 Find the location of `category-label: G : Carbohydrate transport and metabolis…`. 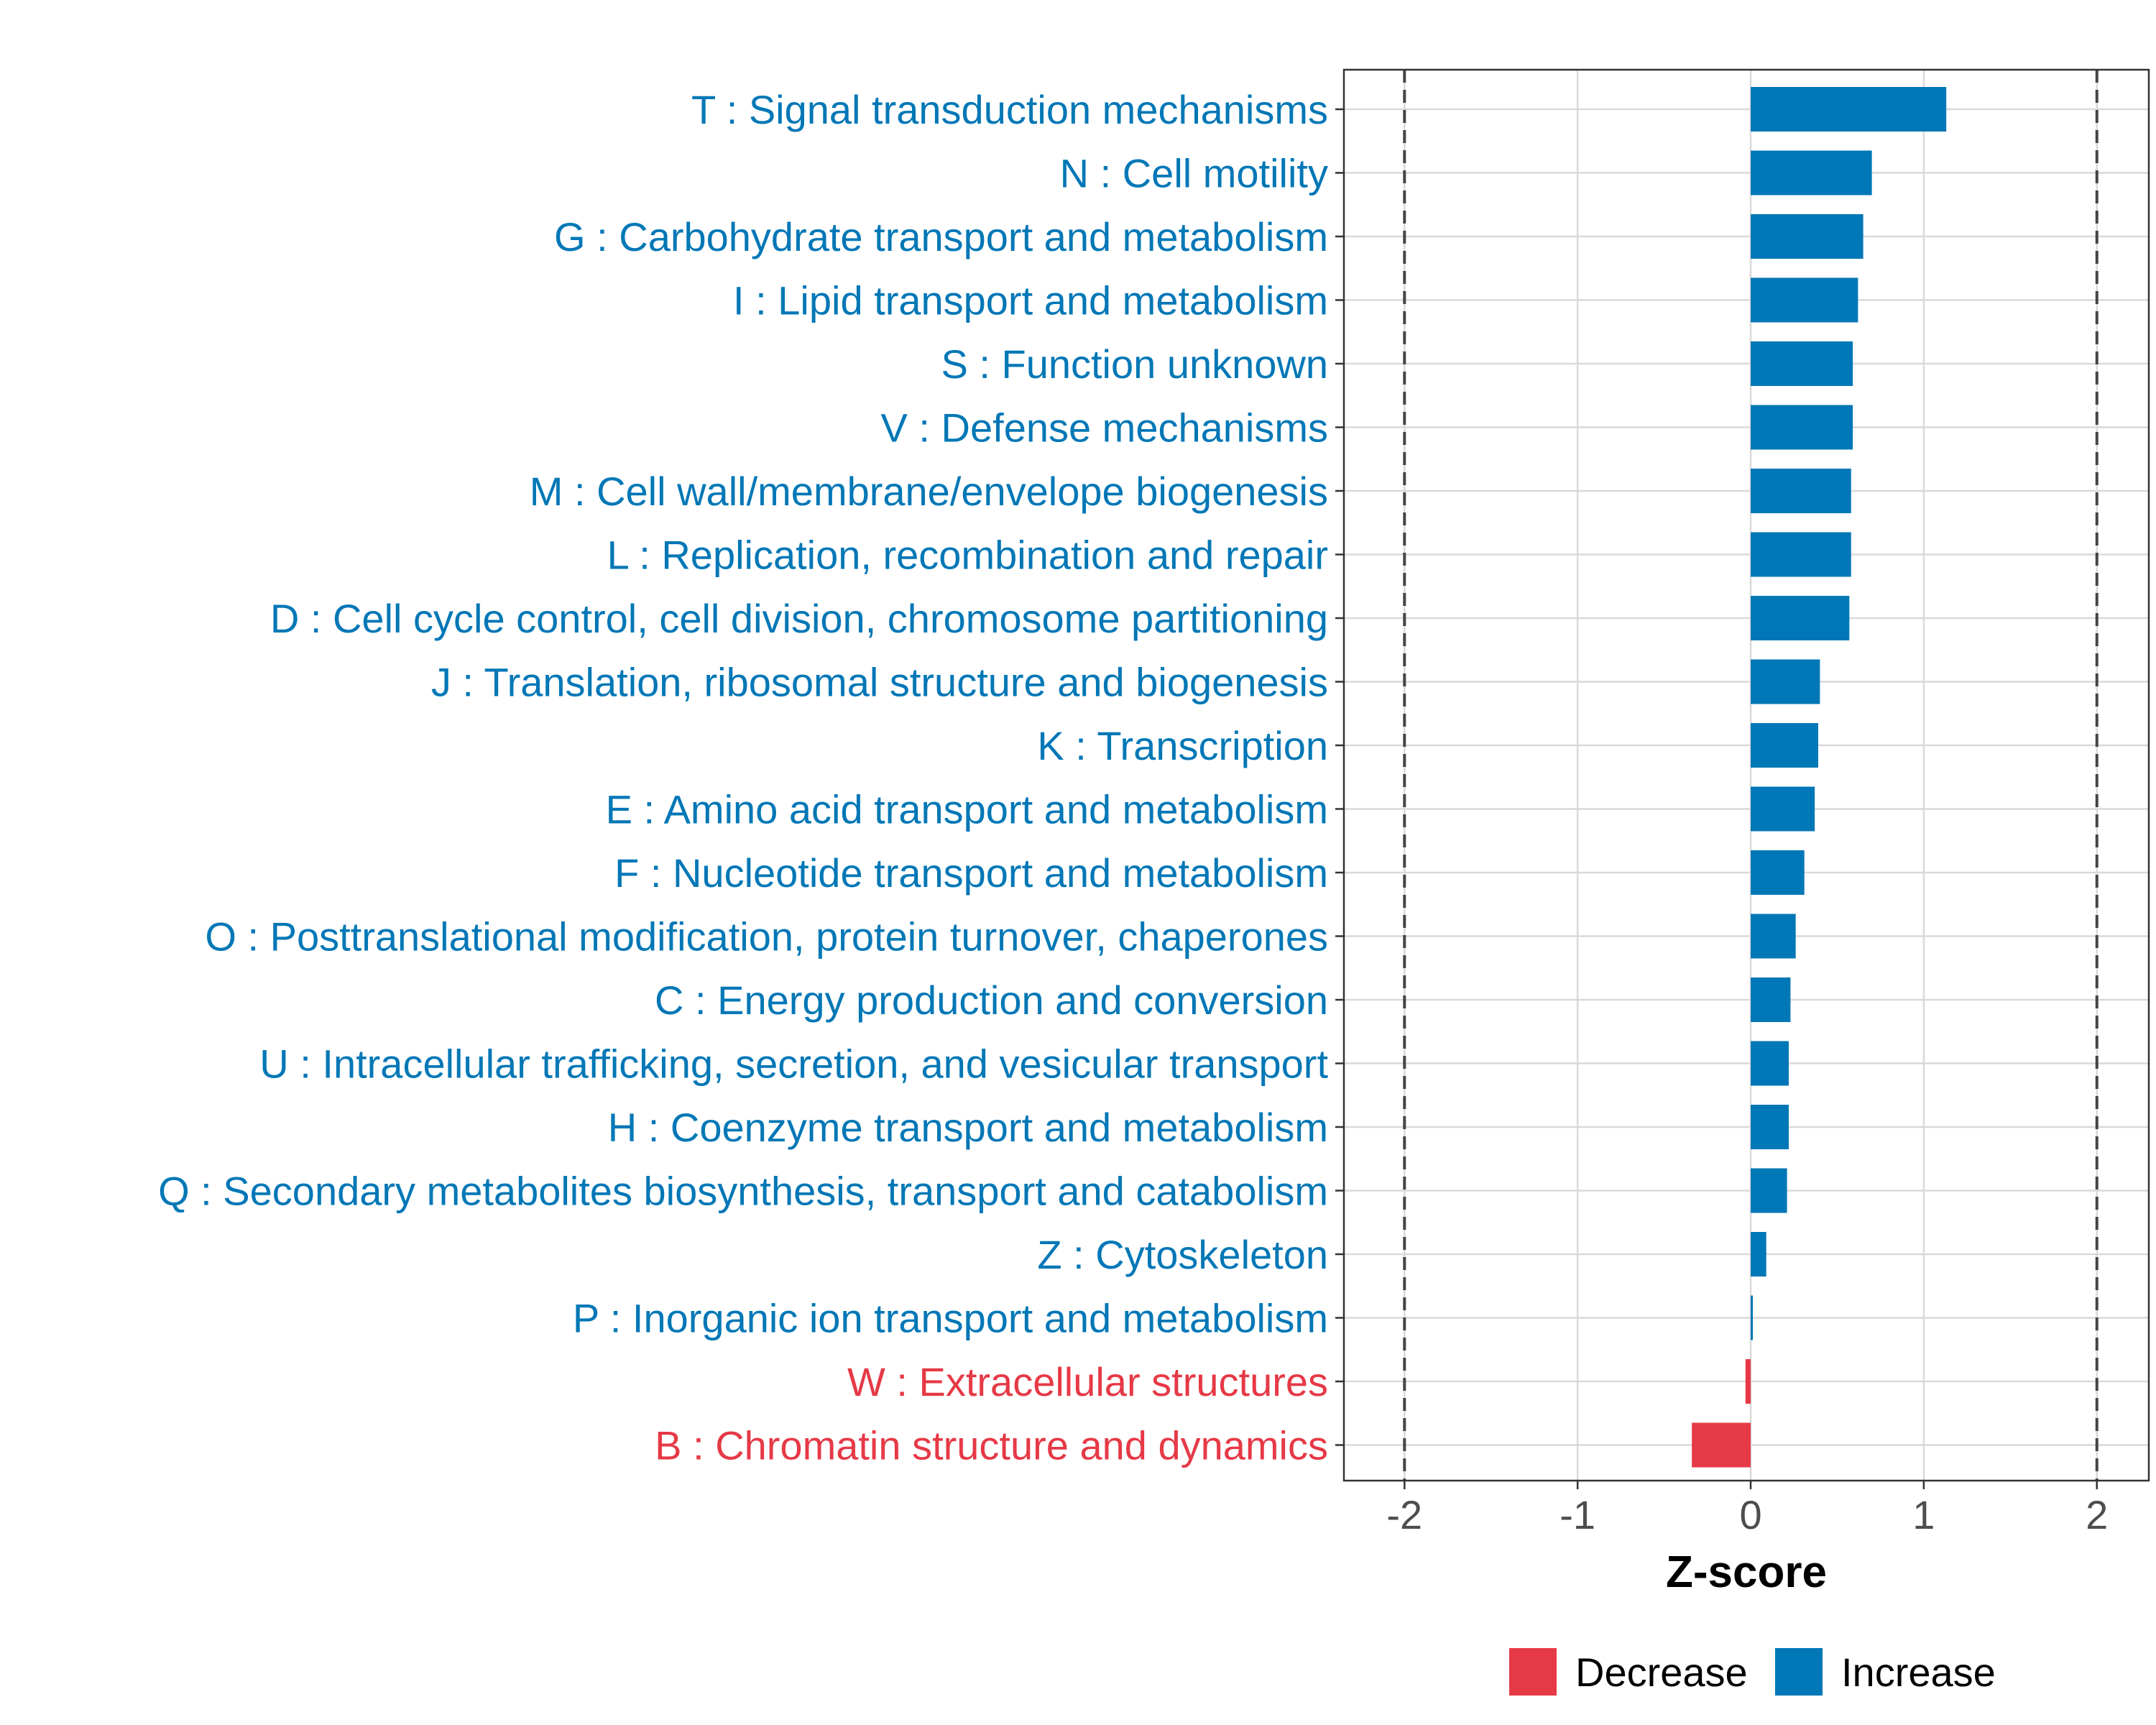

category-label: G : Carbohydrate transport and metabolis… is located at coordinates (941, 236).